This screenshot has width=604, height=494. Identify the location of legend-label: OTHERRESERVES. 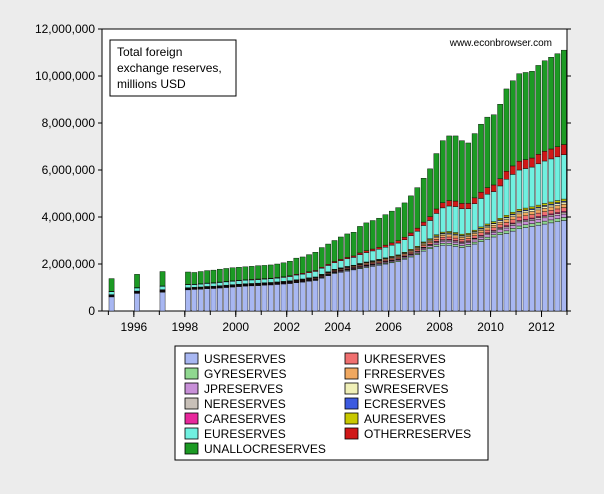
(417, 434).